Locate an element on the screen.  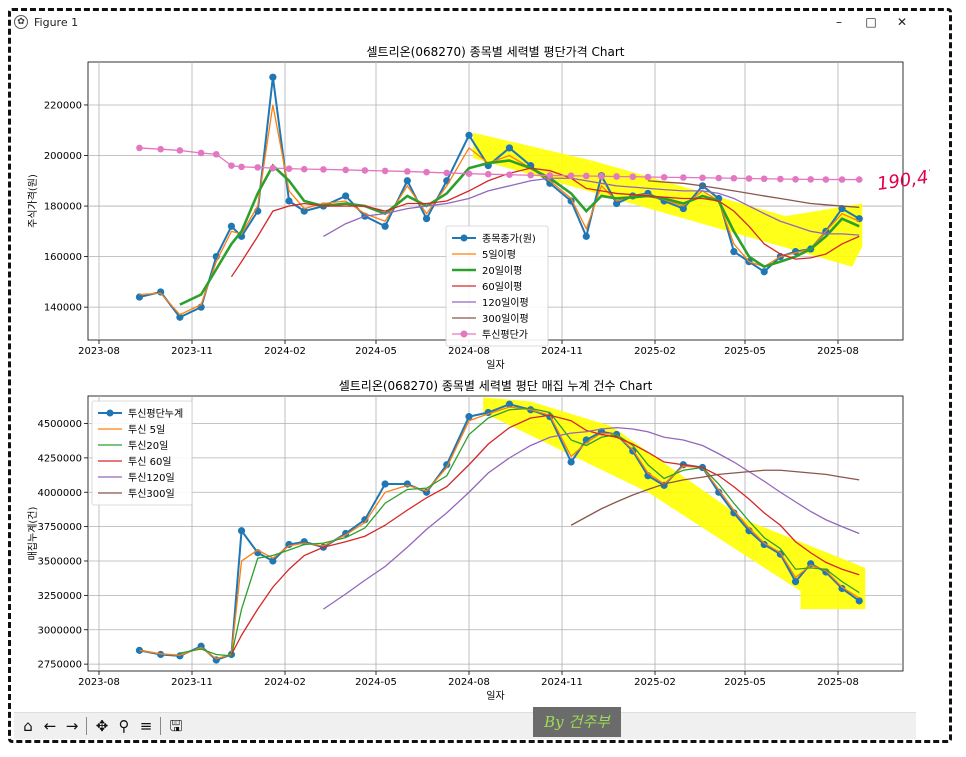
y-tick-label: 140000 is located at coordinates (63, 308).